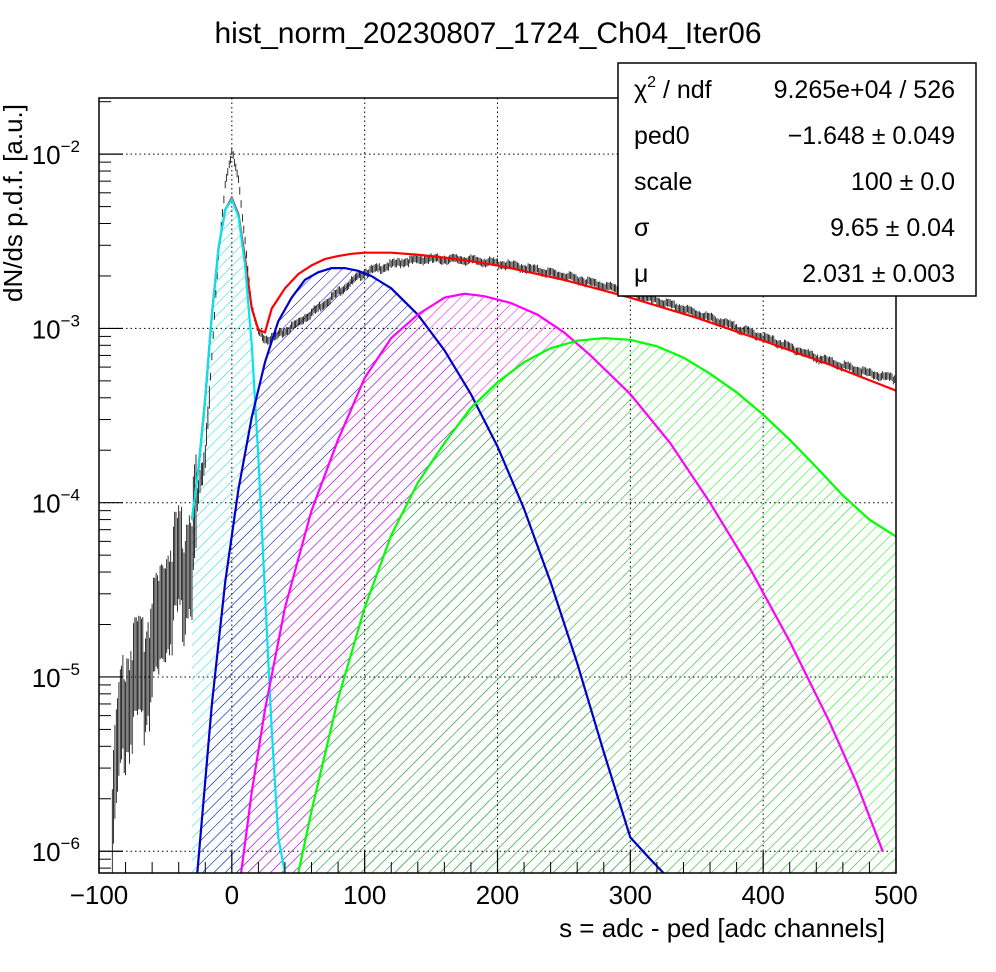 The width and height of the screenshot is (996, 972). Describe the element at coordinates (56, 850) in the screenshot. I see `y-tick-label: 10⁻⁶` at that location.